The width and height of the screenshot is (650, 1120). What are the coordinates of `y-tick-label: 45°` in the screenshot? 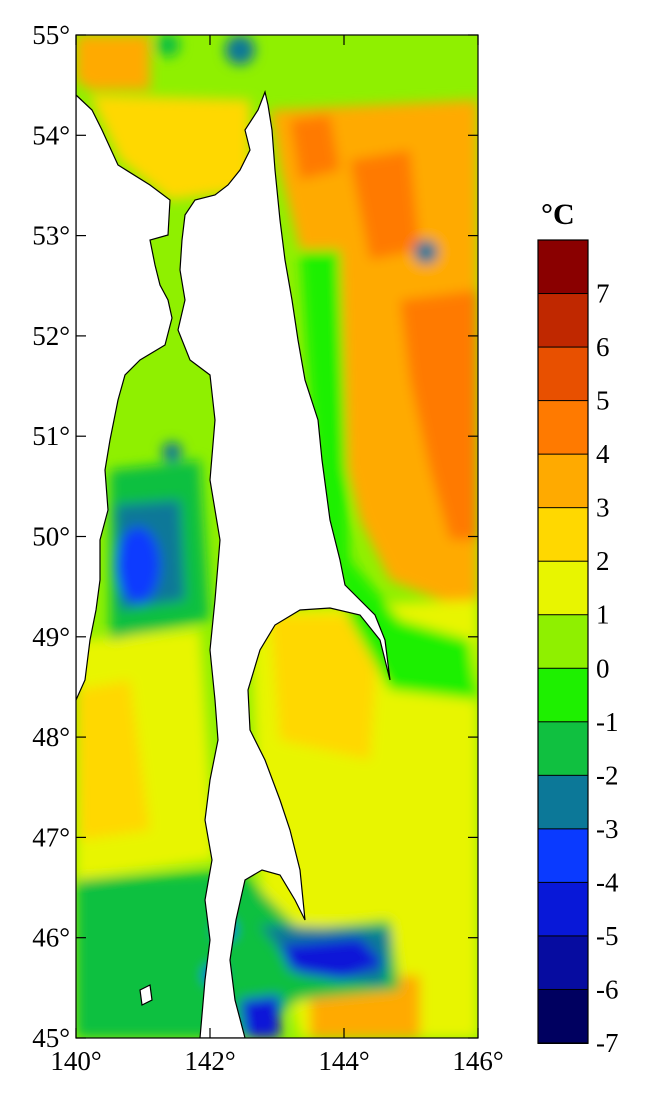 It's located at (51, 1038).